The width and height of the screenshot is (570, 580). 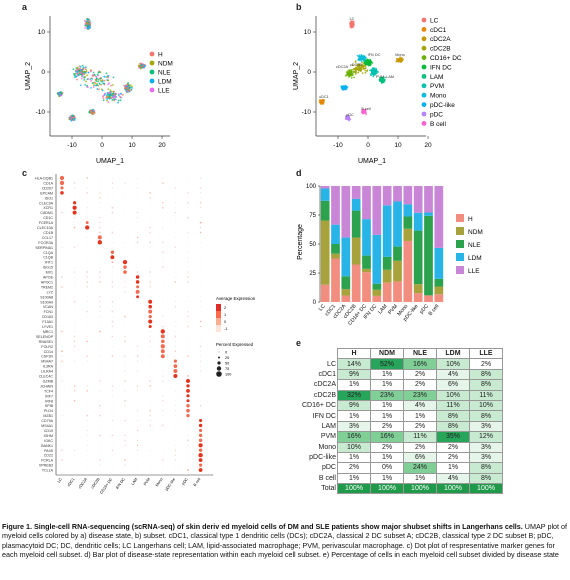 What do you see at coordinates (227, 358) in the screenshot?
I see `dotplot-pct-tick: 25` at bounding box center [227, 358].